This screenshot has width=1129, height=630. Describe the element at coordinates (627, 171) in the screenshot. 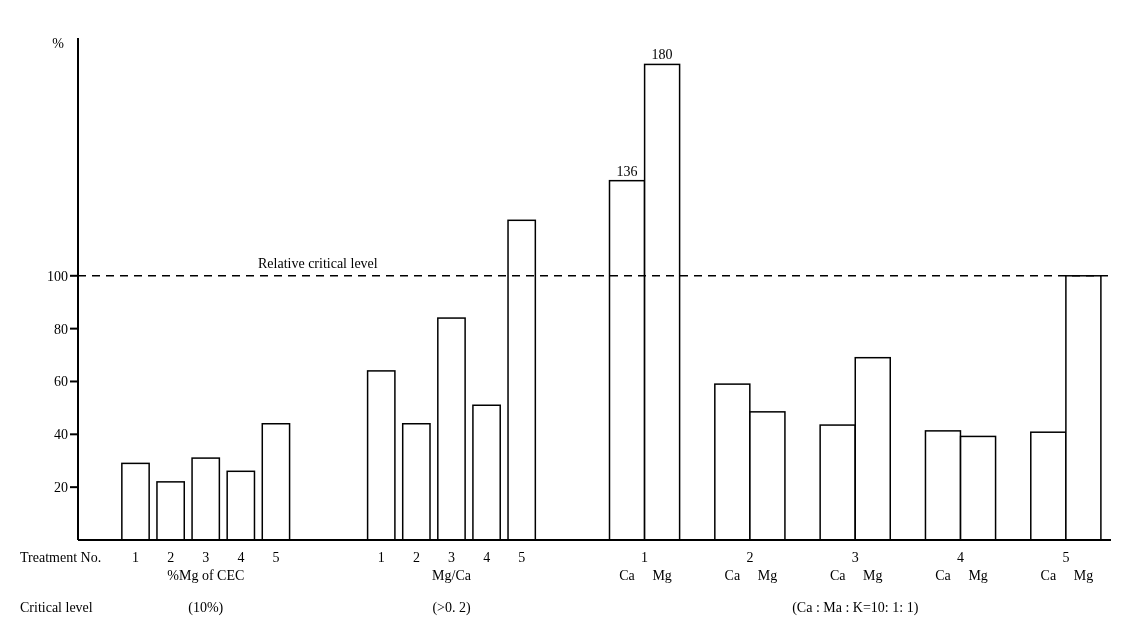

I see `data-label: 136` at that location.